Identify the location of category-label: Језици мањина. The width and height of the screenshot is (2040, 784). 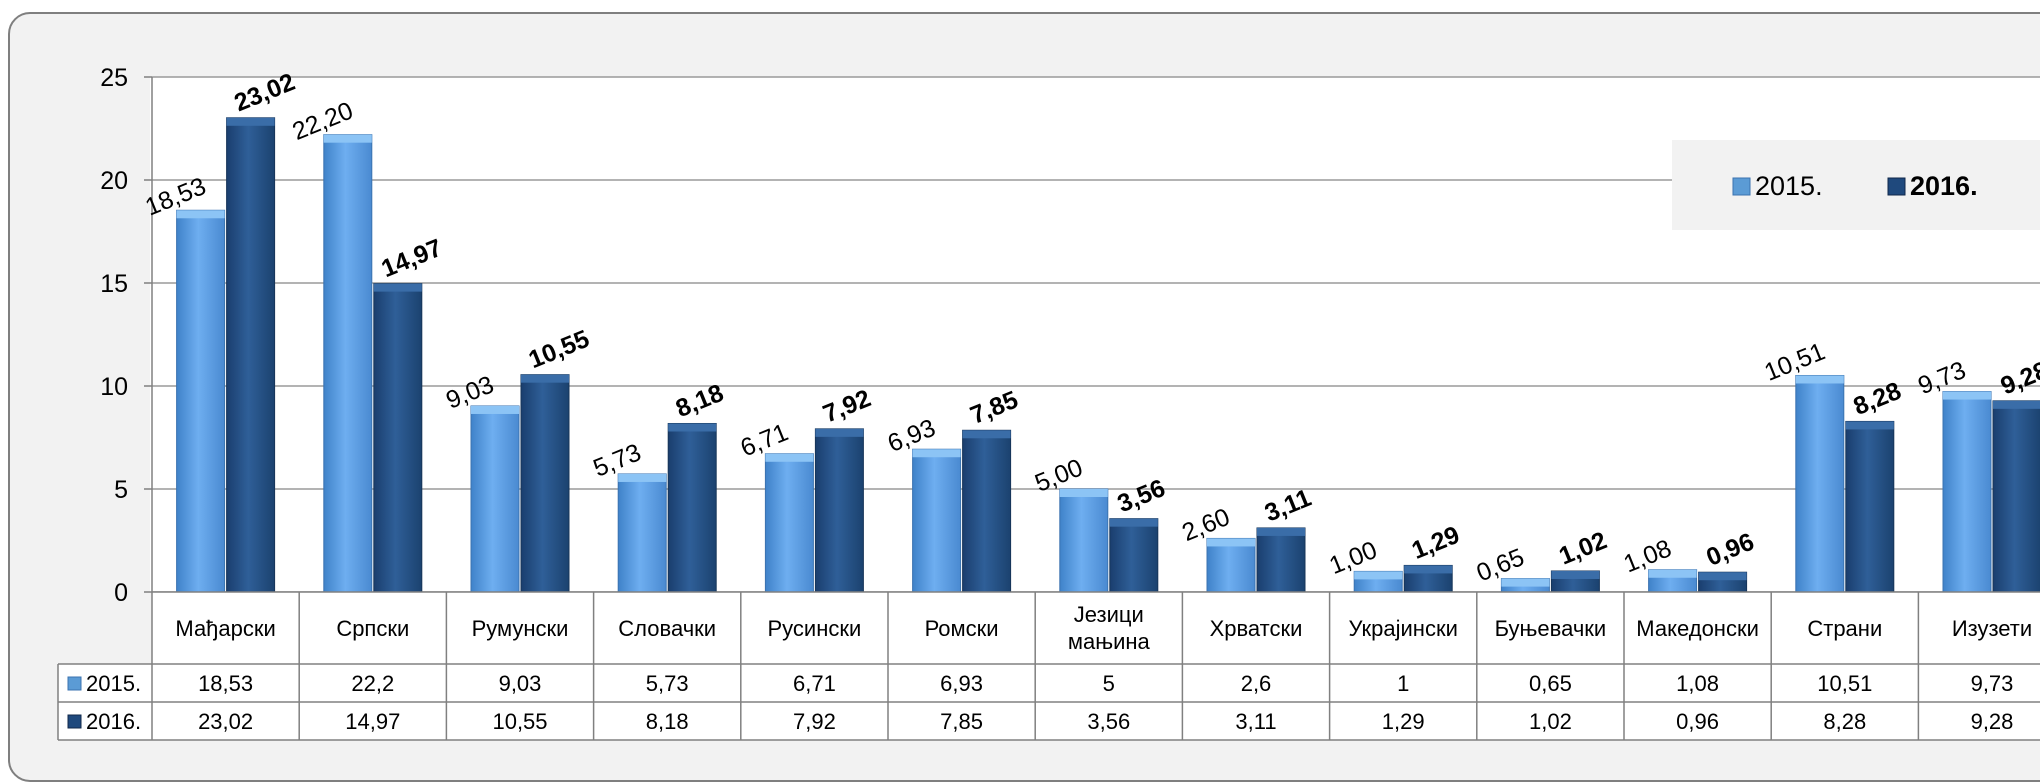
(1109, 628).